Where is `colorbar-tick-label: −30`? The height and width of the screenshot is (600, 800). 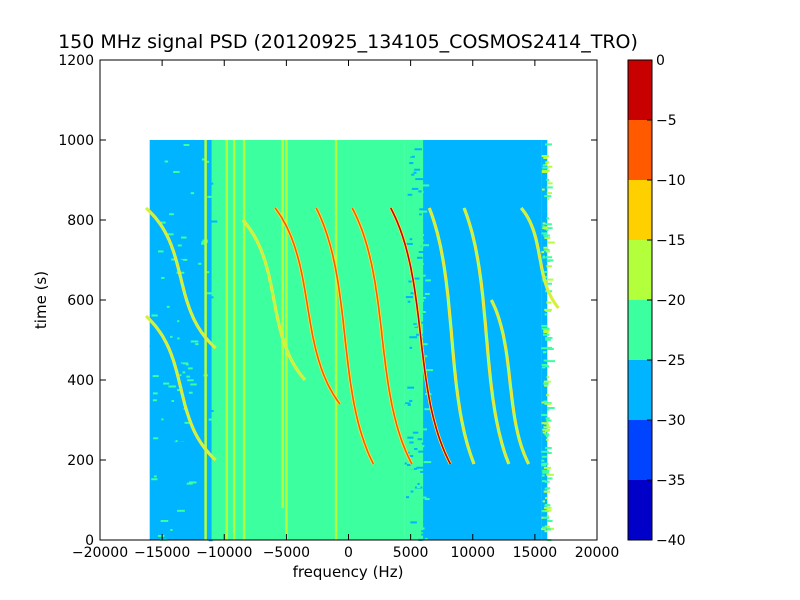
colorbar-tick-label: −30 is located at coordinates (671, 421).